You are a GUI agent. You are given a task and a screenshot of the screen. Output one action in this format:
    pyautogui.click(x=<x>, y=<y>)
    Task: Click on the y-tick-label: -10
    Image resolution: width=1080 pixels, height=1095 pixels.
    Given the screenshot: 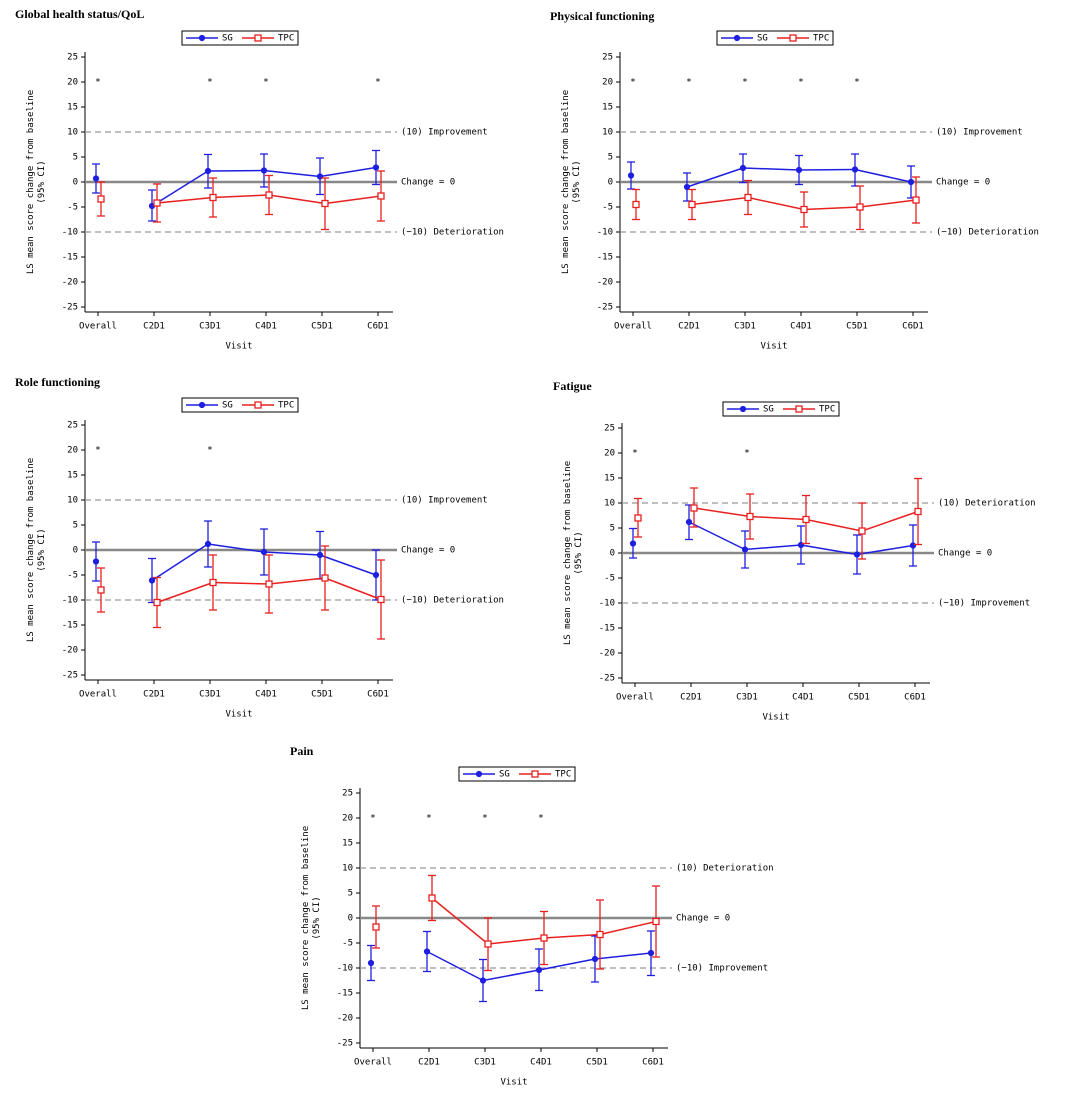 What is the action you would take?
    pyautogui.click(x=607, y=604)
    